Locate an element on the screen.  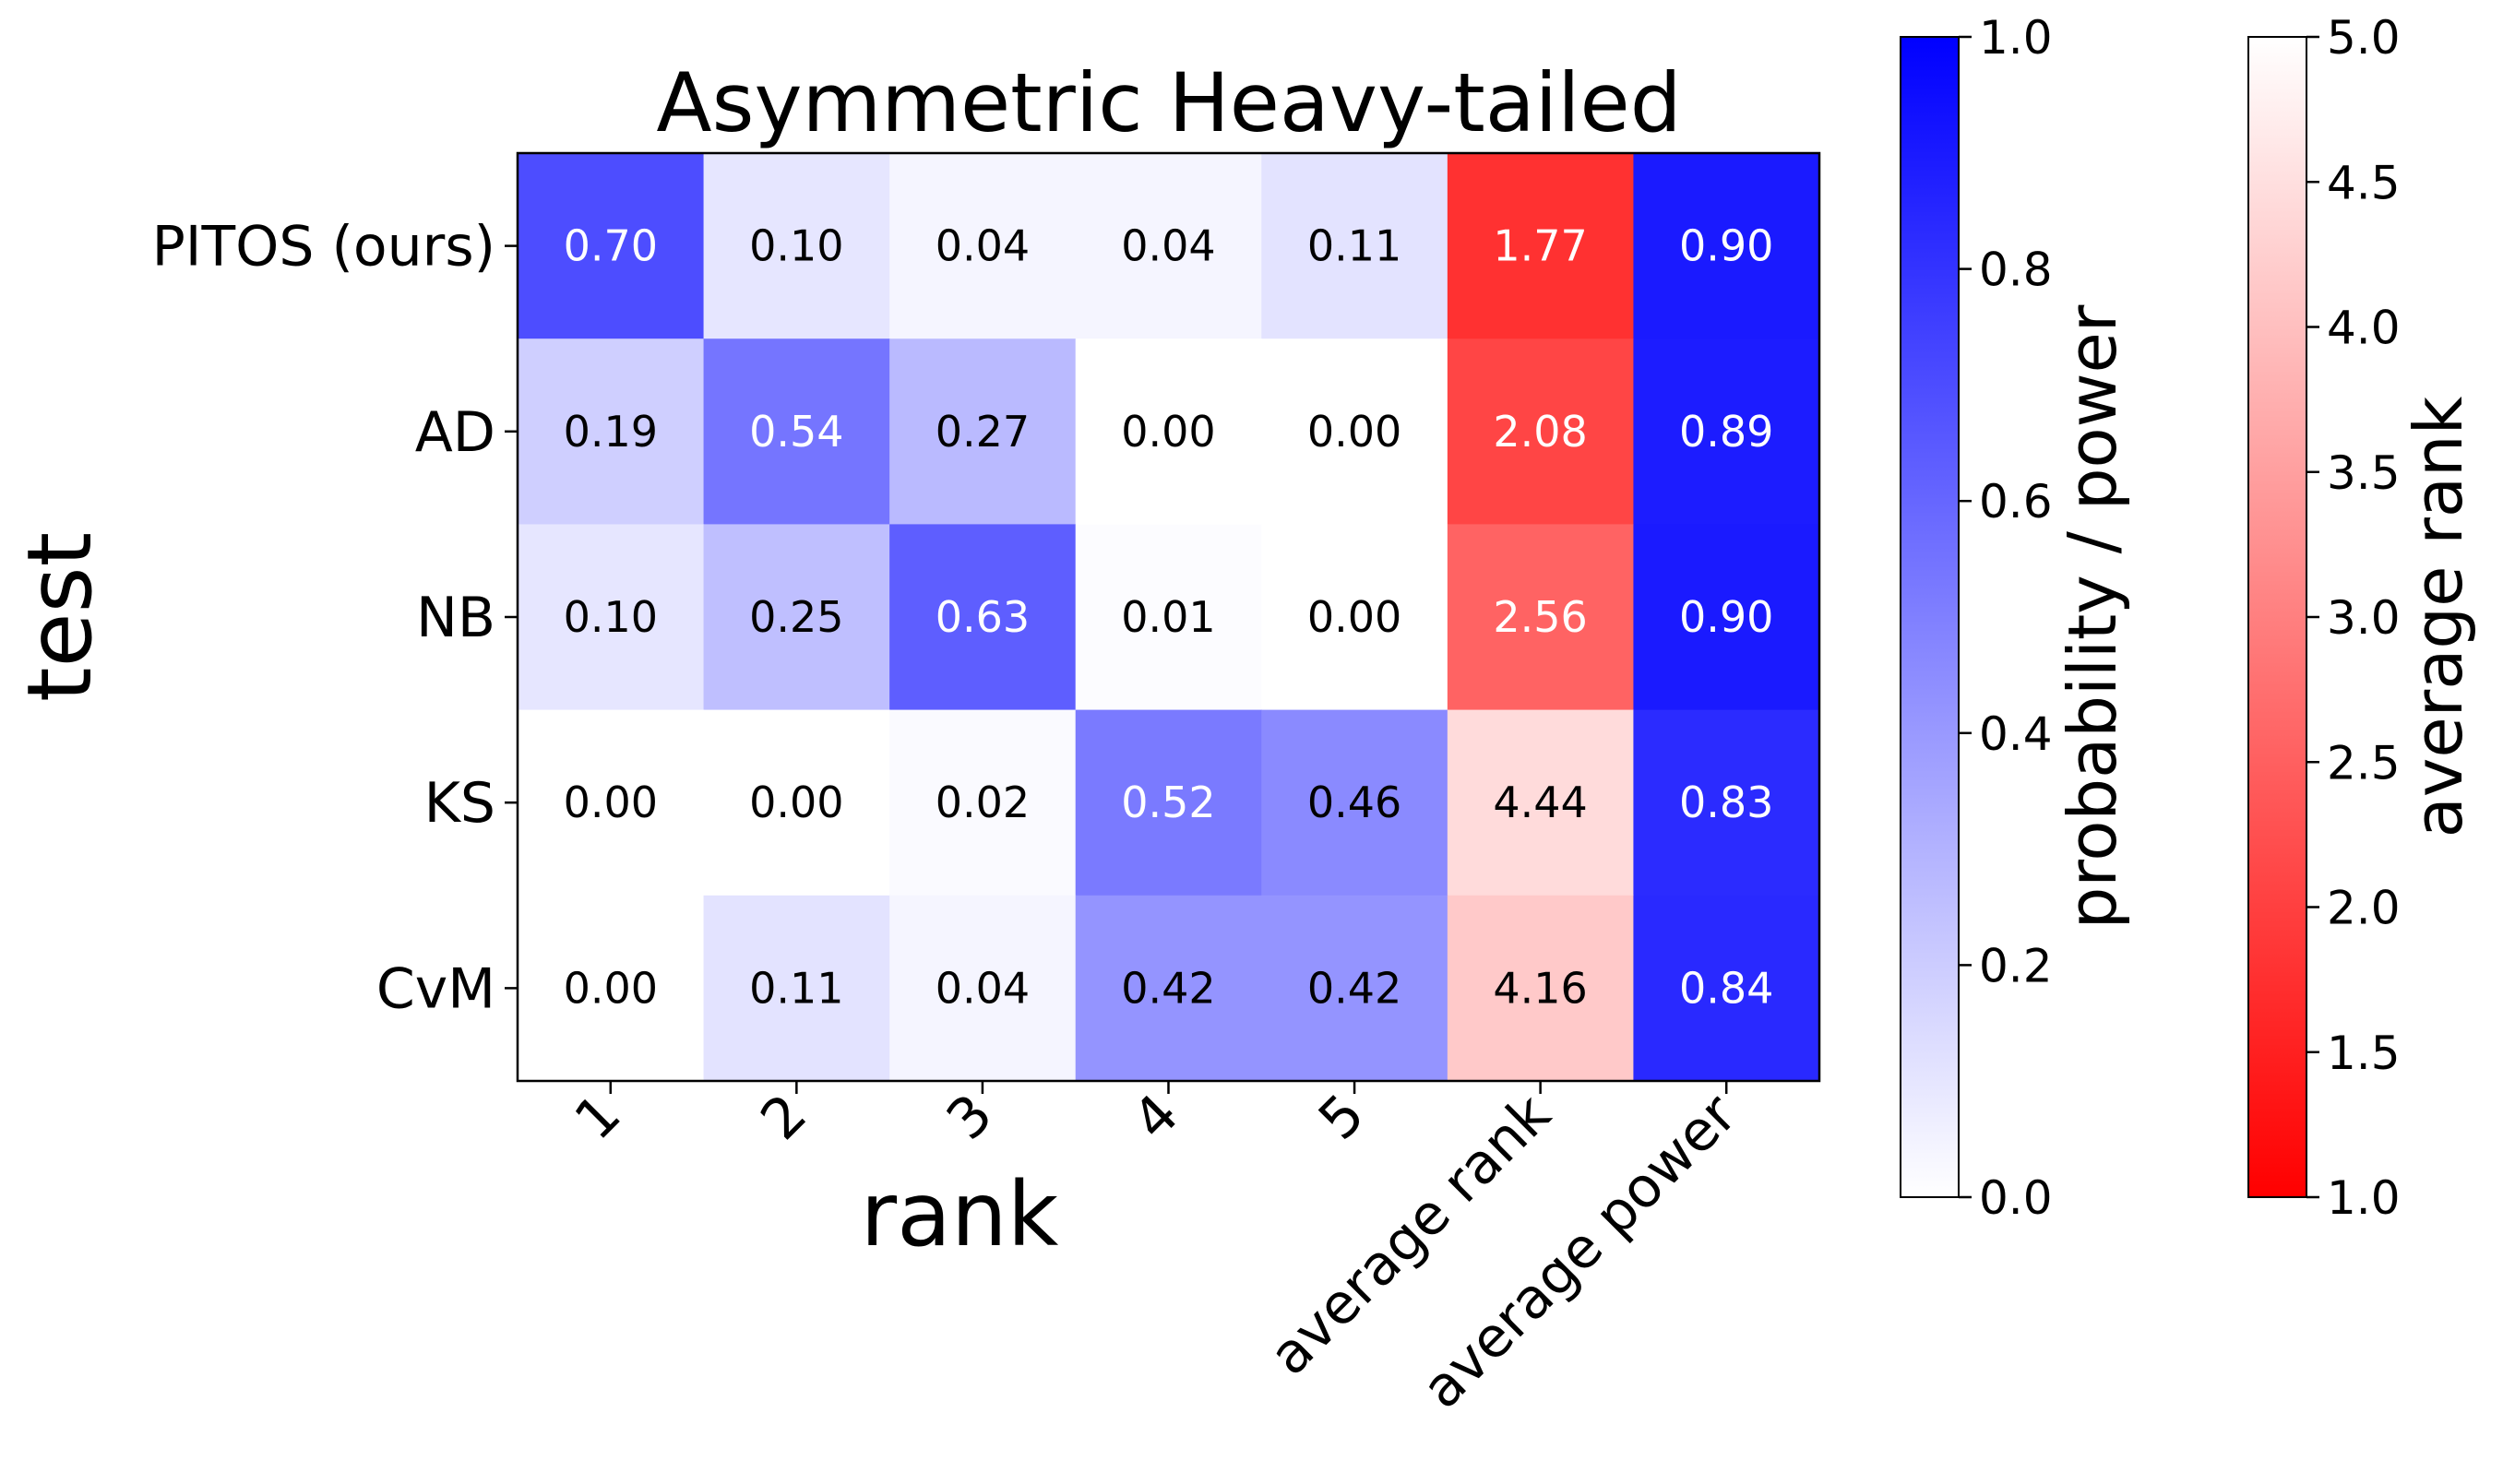
cell-value-label: 0.01 is located at coordinates (1168, 617).